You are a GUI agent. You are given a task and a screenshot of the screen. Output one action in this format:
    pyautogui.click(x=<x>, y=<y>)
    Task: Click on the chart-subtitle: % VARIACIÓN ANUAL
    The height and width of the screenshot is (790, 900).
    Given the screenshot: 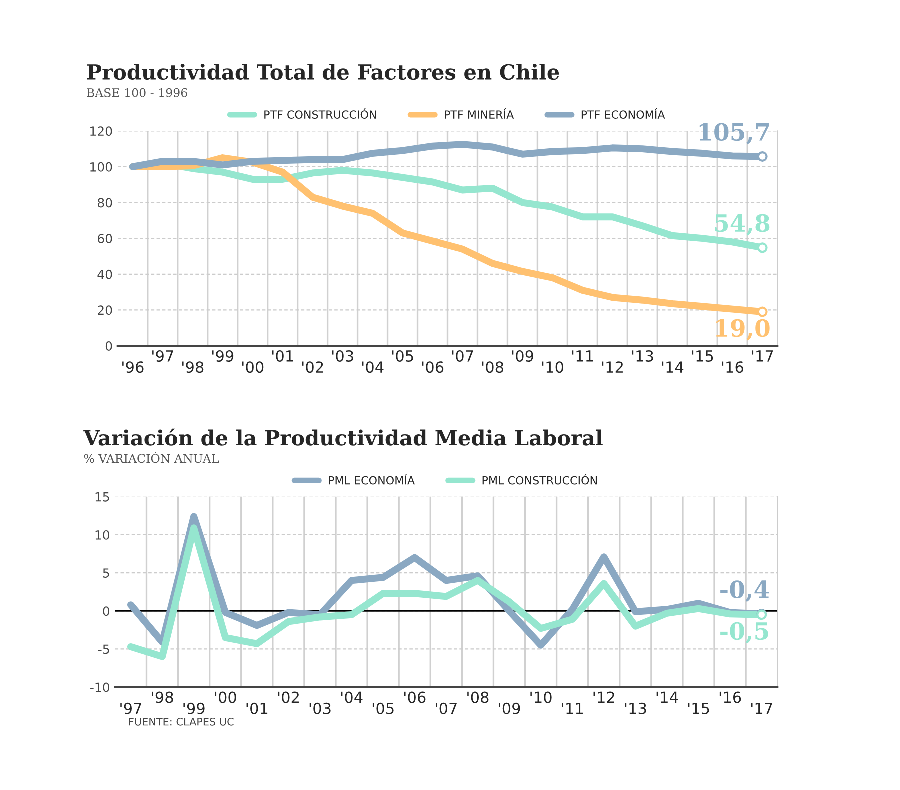 What is the action you would take?
    pyautogui.click(x=151, y=458)
    